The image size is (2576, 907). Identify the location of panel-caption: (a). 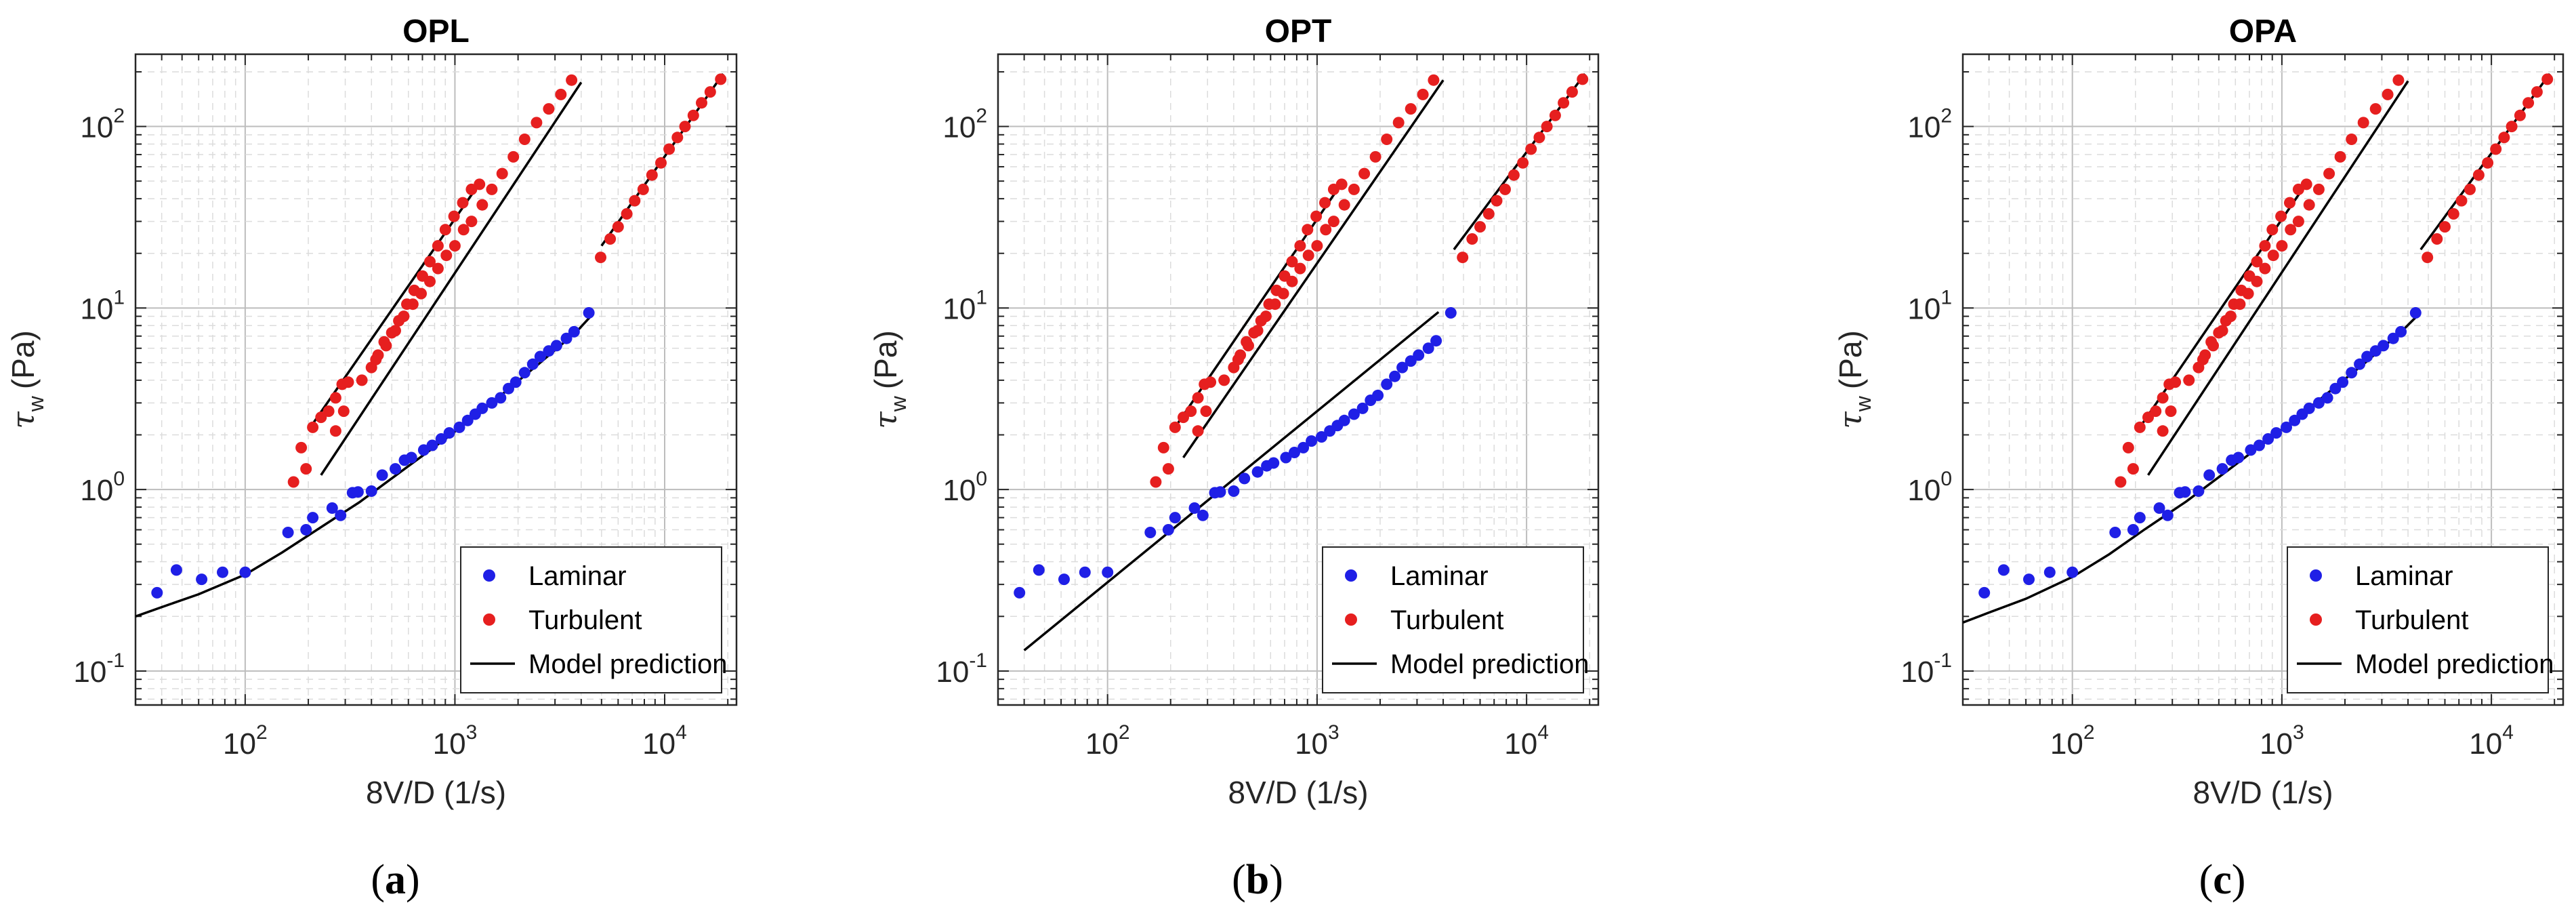
(395, 880).